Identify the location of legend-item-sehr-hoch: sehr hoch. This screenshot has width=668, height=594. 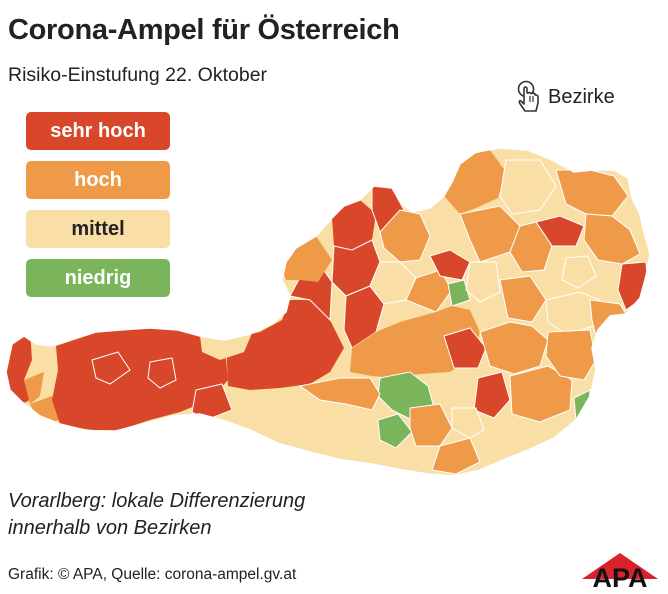
(98, 131).